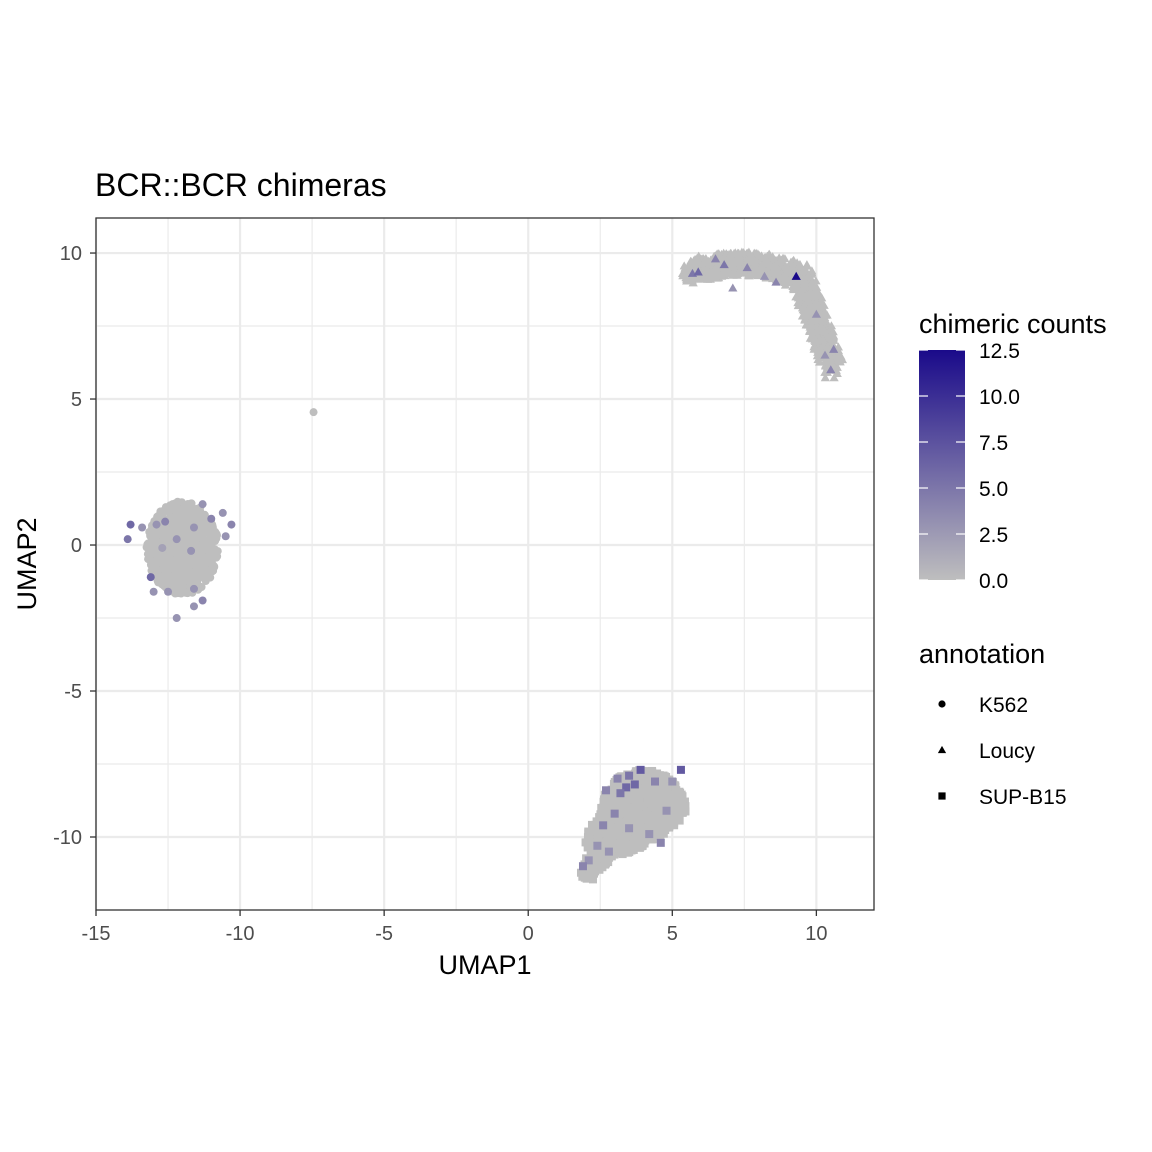 The image size is (1152, 1152). I want to click on color-bar, so click(942, 465).